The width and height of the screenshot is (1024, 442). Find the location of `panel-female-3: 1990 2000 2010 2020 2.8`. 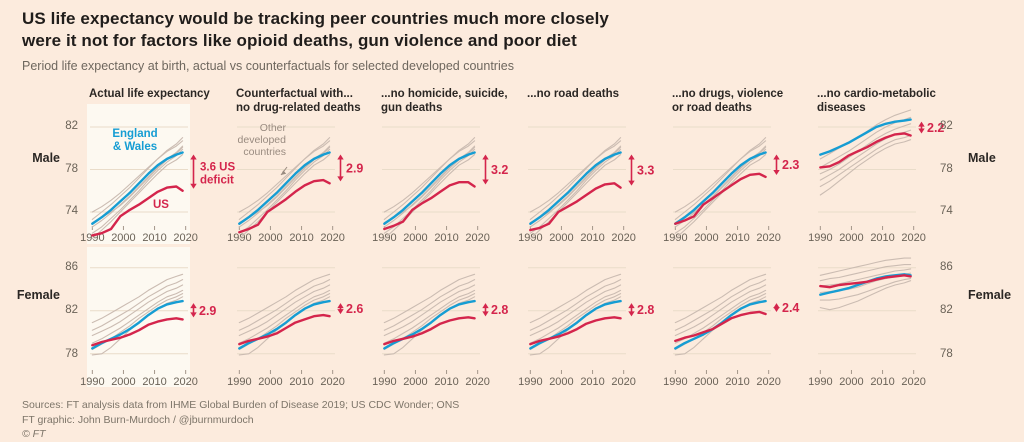

panel-female-3: 1990 2000 2010 2020 2.8 is located at coordinates (440, 327).